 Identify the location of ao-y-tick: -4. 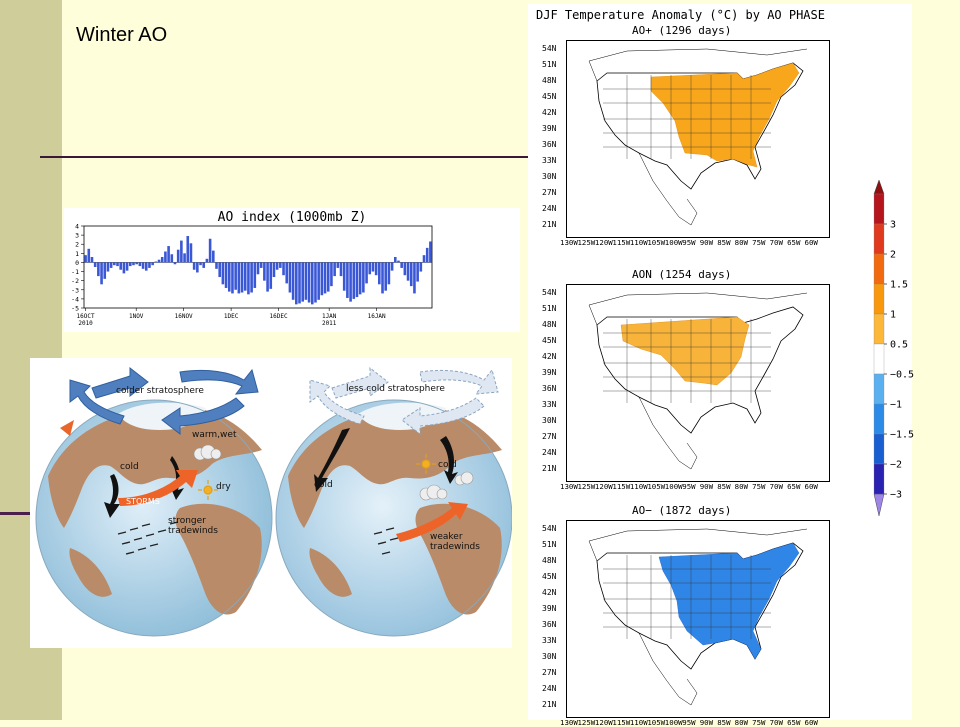
(75, 299).